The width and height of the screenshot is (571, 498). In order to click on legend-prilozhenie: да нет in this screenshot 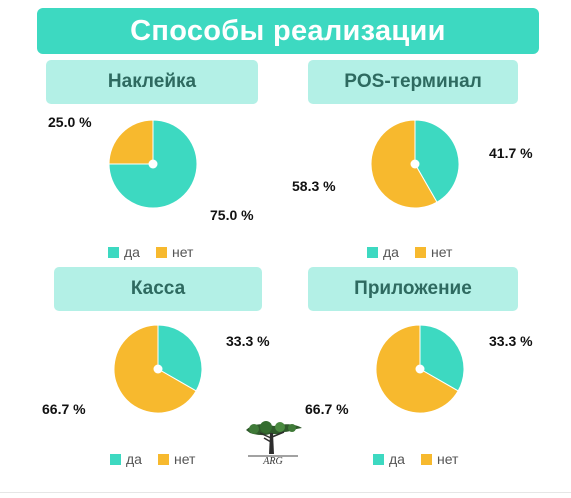, I will do `click(420, 459)`.